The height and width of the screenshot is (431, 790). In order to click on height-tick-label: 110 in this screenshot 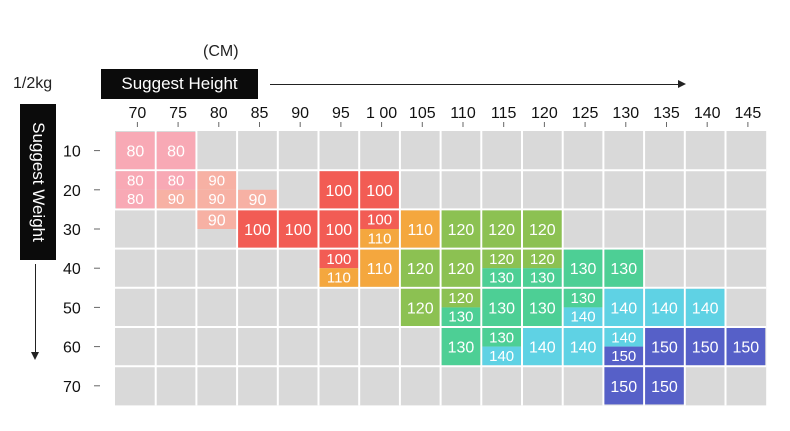, I will do `click(463, 113)`.